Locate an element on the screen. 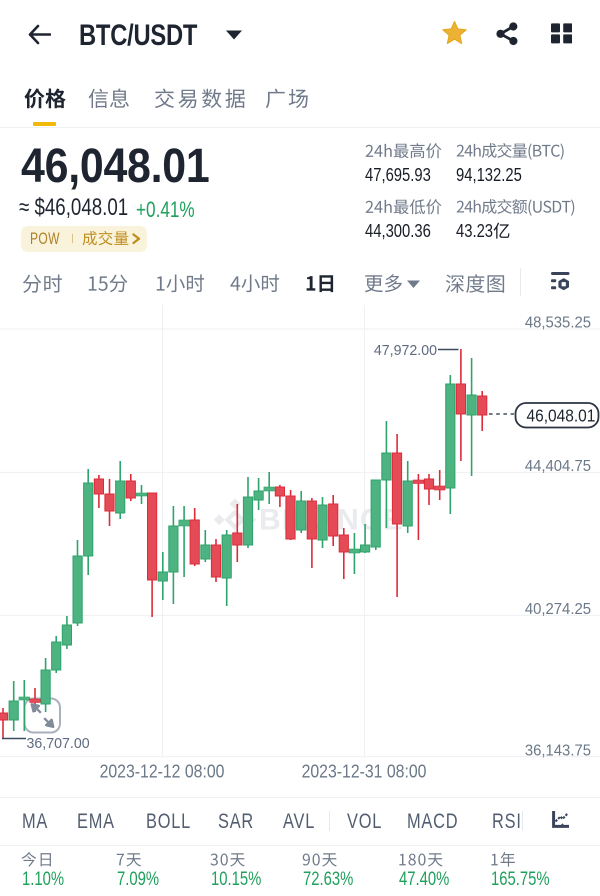  svg-text: 48,535.25 is located at coordinates (558, 323).